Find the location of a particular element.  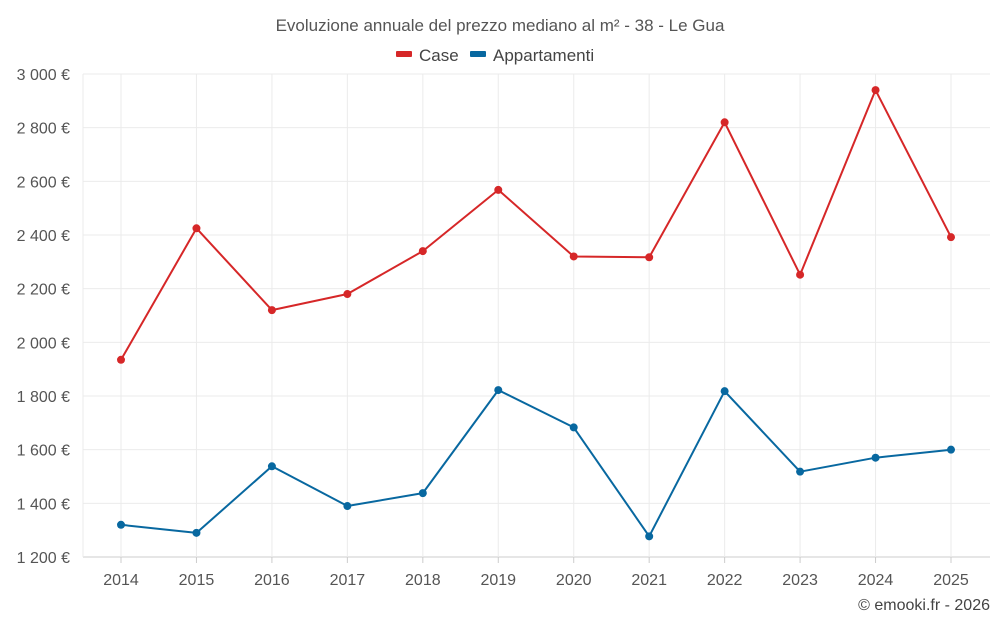

legend-item-appartamenti: Appartamenti is located at coordinates (532, 55).